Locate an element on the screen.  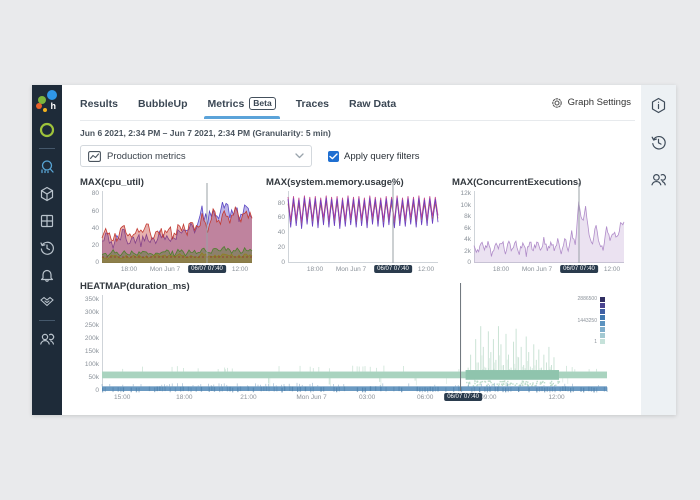
y-tick-label: 300k is located at coordinates (91, 313).